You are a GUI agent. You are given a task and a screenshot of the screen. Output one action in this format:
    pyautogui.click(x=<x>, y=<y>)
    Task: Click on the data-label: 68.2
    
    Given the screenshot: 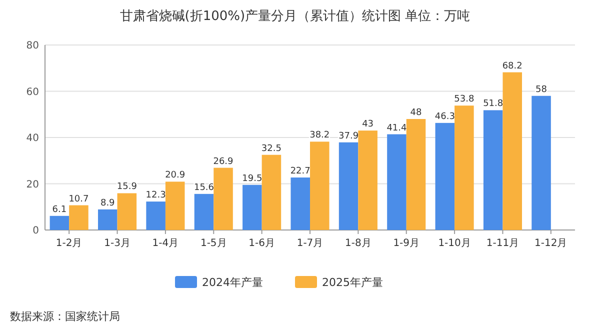 What is the action you would take?
    pyautogui.click(x=512, y=66)
    